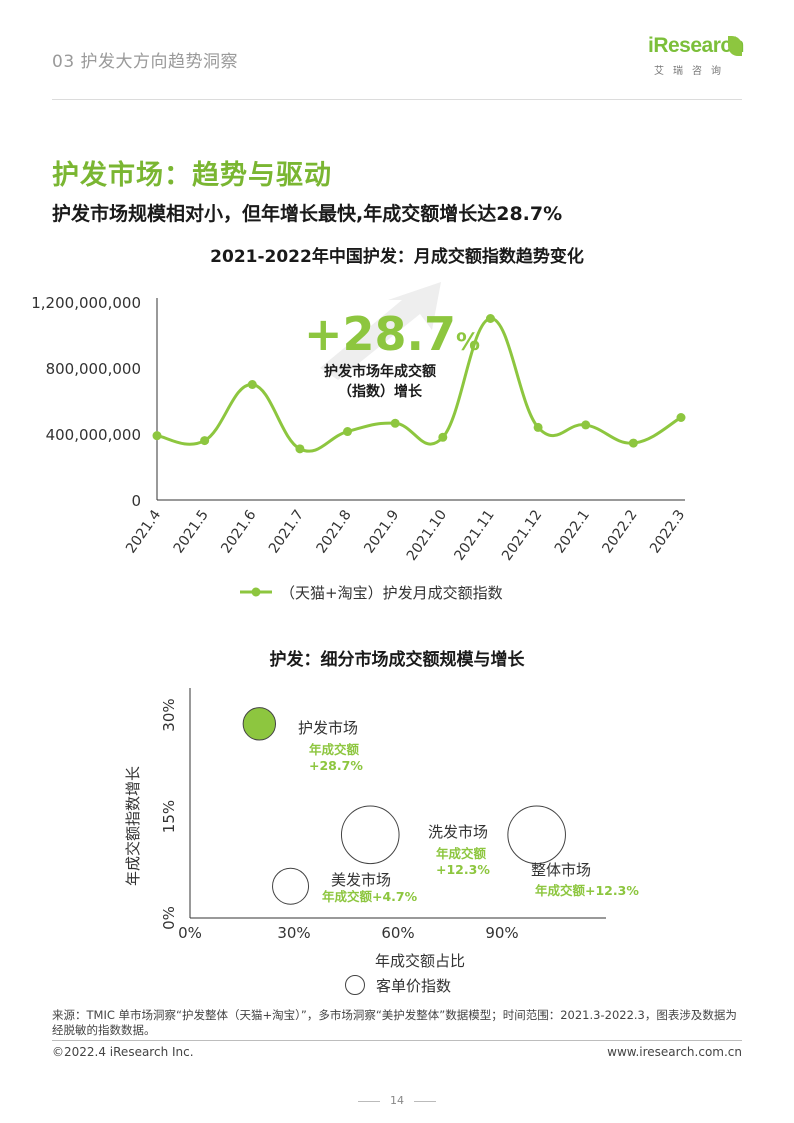 This screenshot has width=794, height=1123. I want to click on x-tick-label: 60%, so click(397, 933).